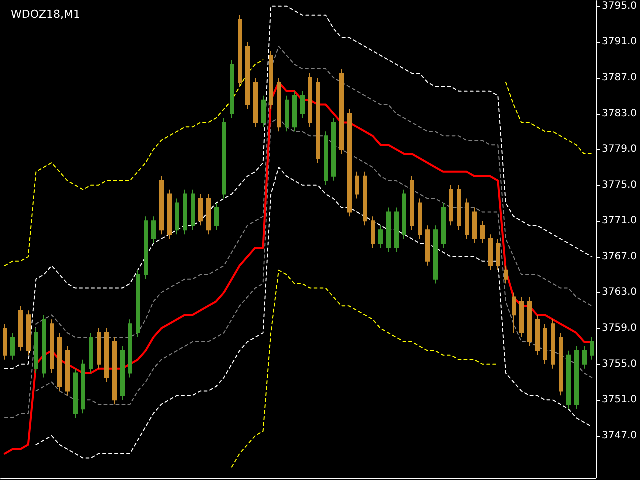 This screenshot has width=640, height=480. What do you see at coordinates (620, 292) in the screenshot?
I see `y-tick-label: 3763.0` at bounding box center [620, 292].